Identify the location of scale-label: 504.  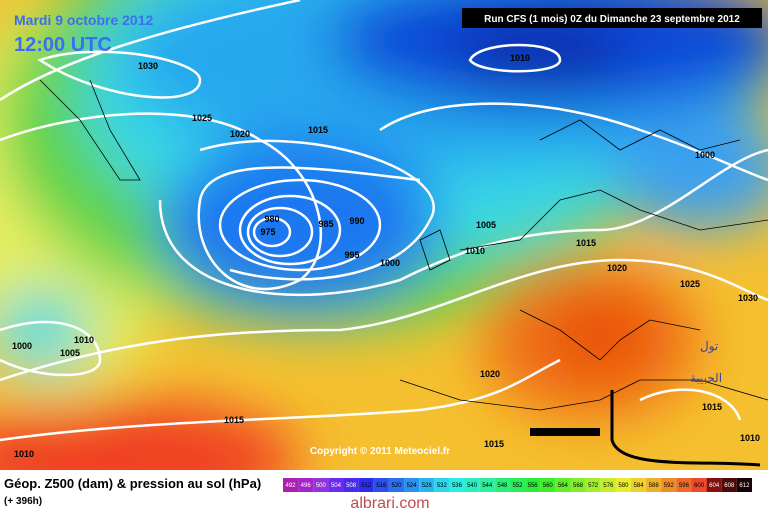
(336, 486).